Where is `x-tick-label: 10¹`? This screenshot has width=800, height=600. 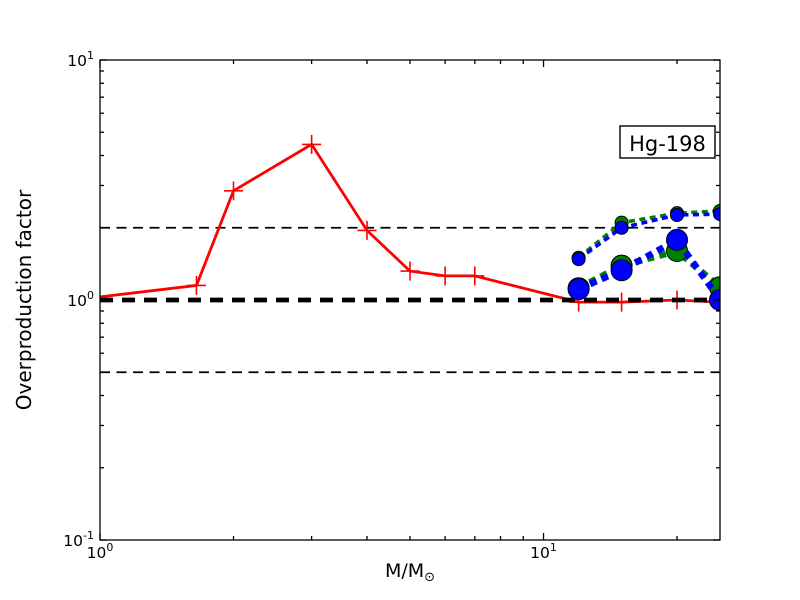 x-tick-label: 10¹ is located at coordinates (543, 551).